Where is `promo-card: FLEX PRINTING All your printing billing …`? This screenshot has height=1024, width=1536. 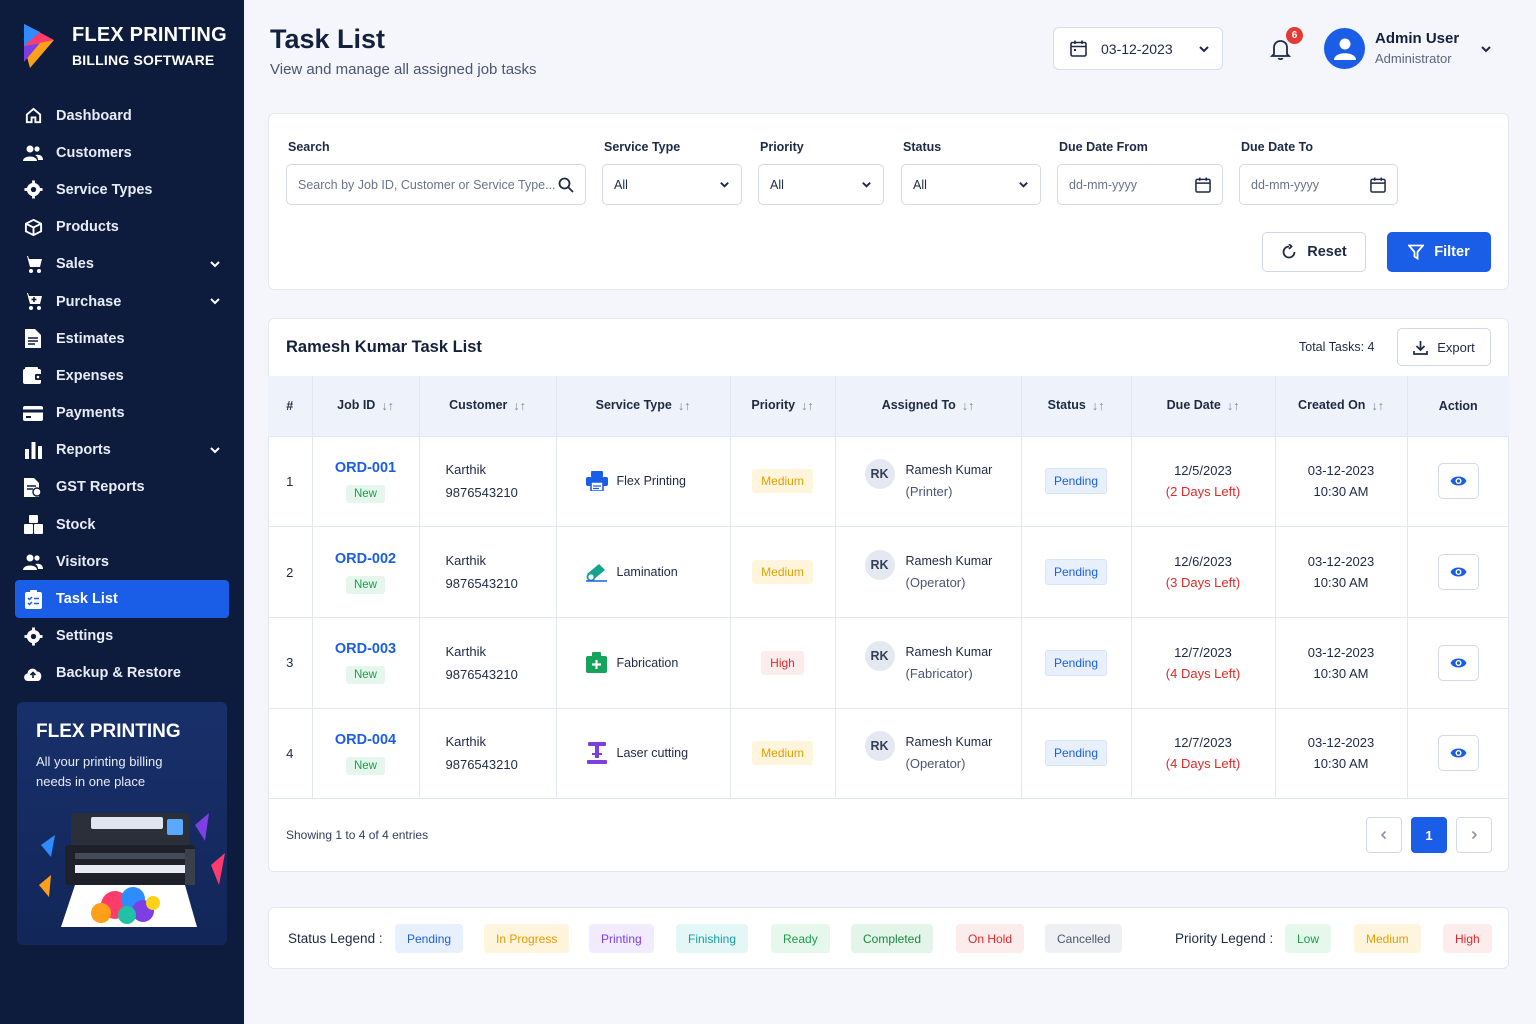 promo-card: FLEX PRINTING All your printing billing … is located at coordinates (122, 823).